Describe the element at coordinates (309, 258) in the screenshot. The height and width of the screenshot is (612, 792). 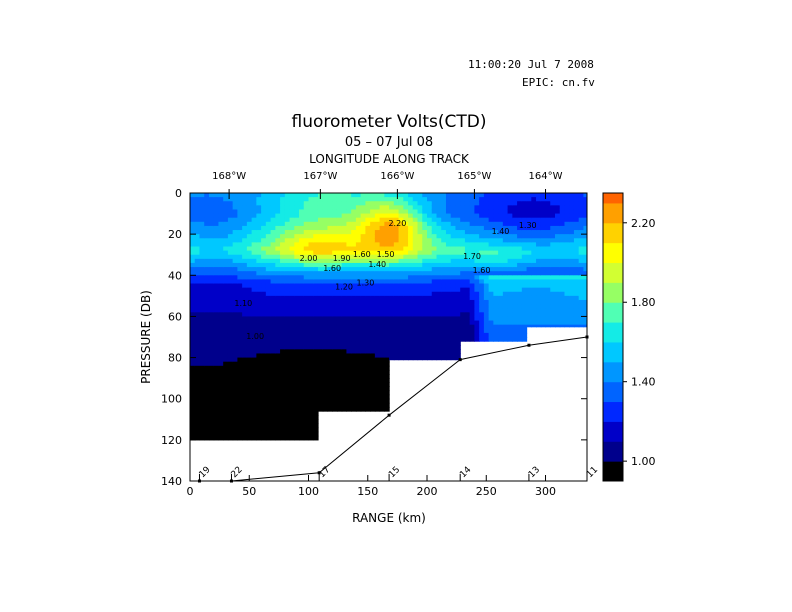
I see `contour-label: 2.00` at that location.